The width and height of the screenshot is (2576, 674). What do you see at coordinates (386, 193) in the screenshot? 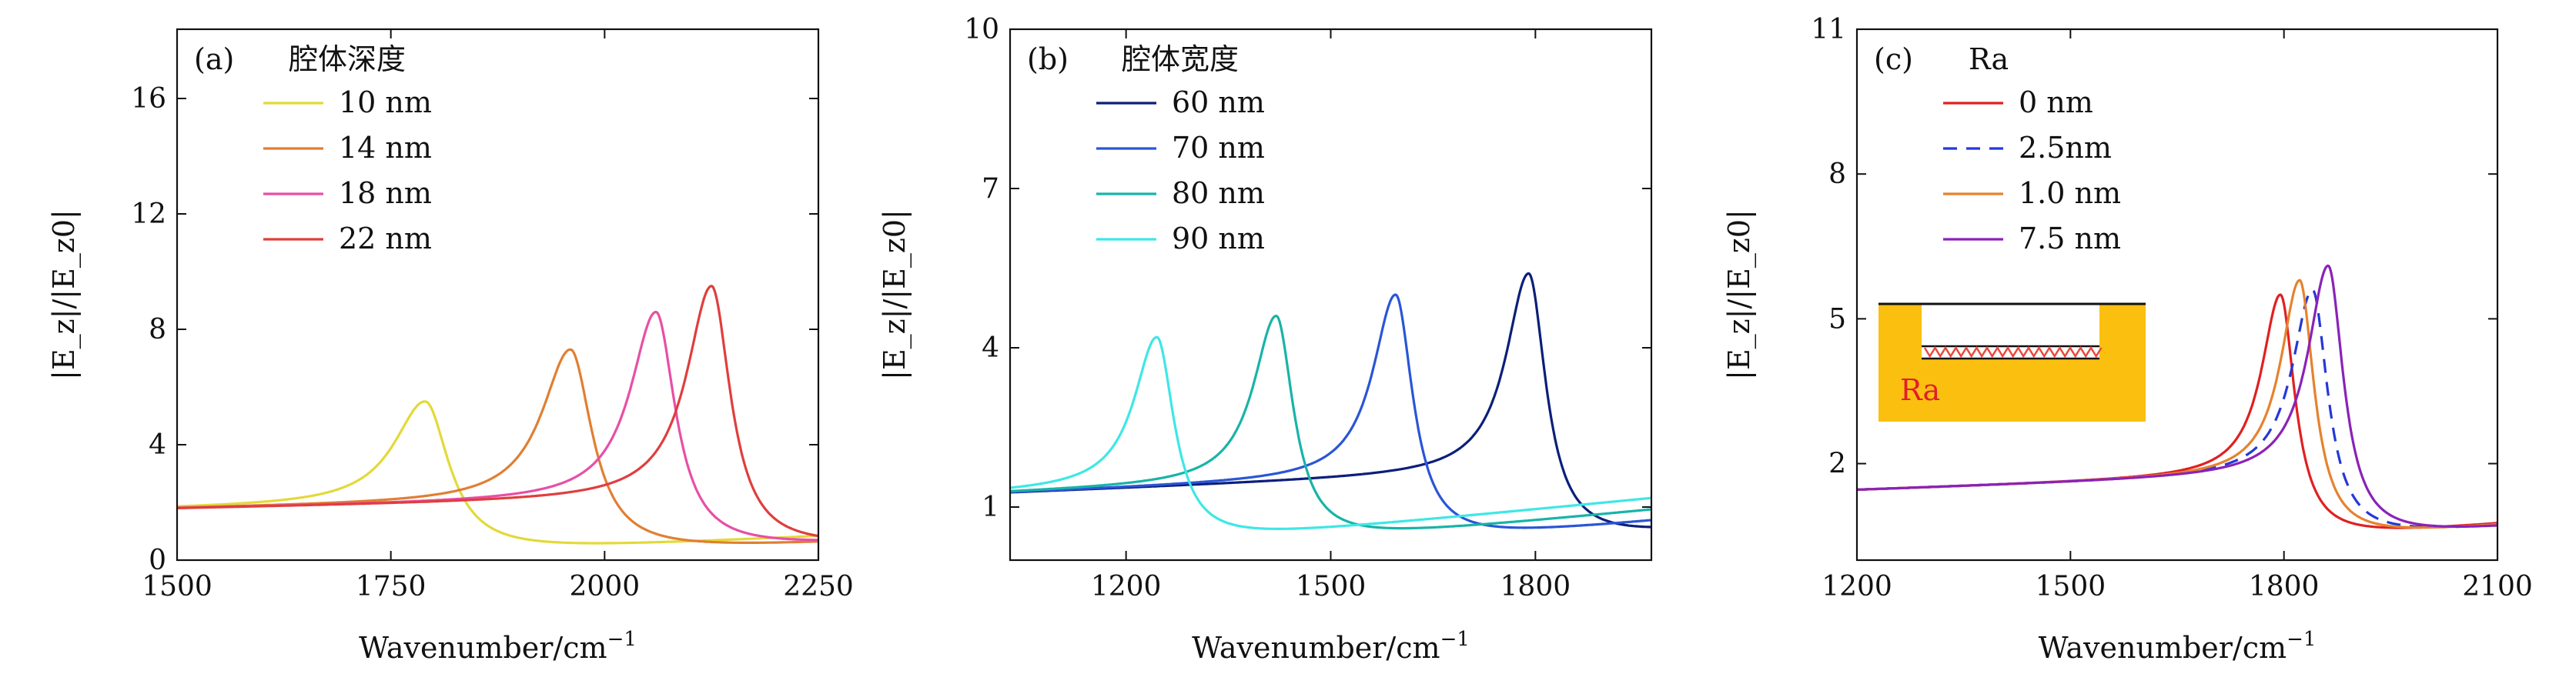
I see `legend-label: 18 nm` at bounding box center [386, 193].